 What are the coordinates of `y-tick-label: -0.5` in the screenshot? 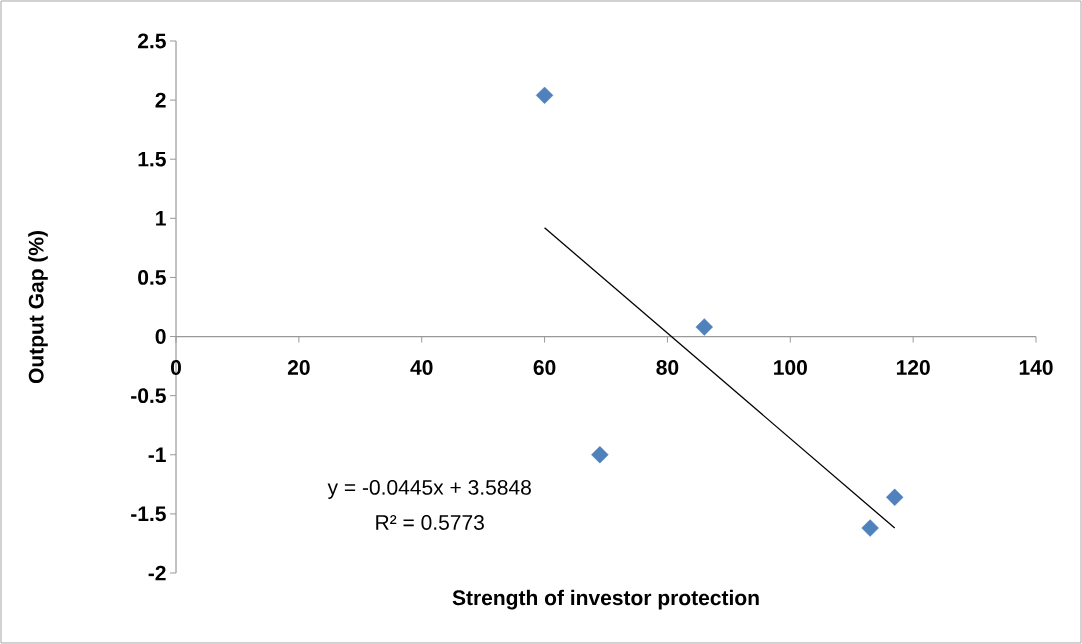 It's located at (148, 396).